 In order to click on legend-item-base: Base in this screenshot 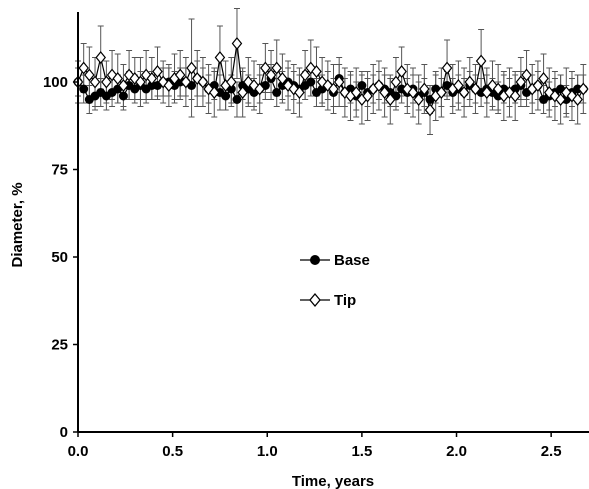, I will do `click(335, 260)`.